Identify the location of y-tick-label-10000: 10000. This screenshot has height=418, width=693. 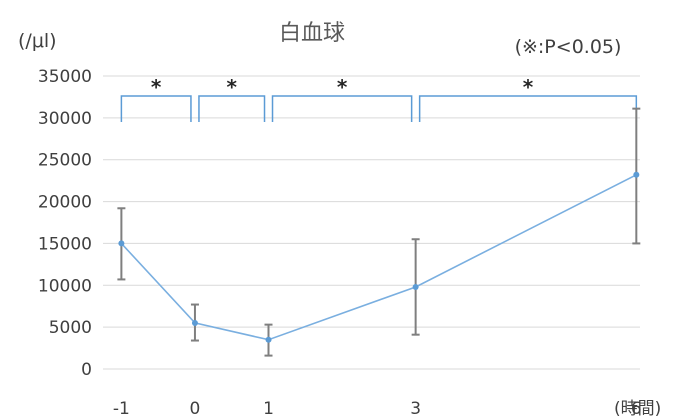
(65, 286).